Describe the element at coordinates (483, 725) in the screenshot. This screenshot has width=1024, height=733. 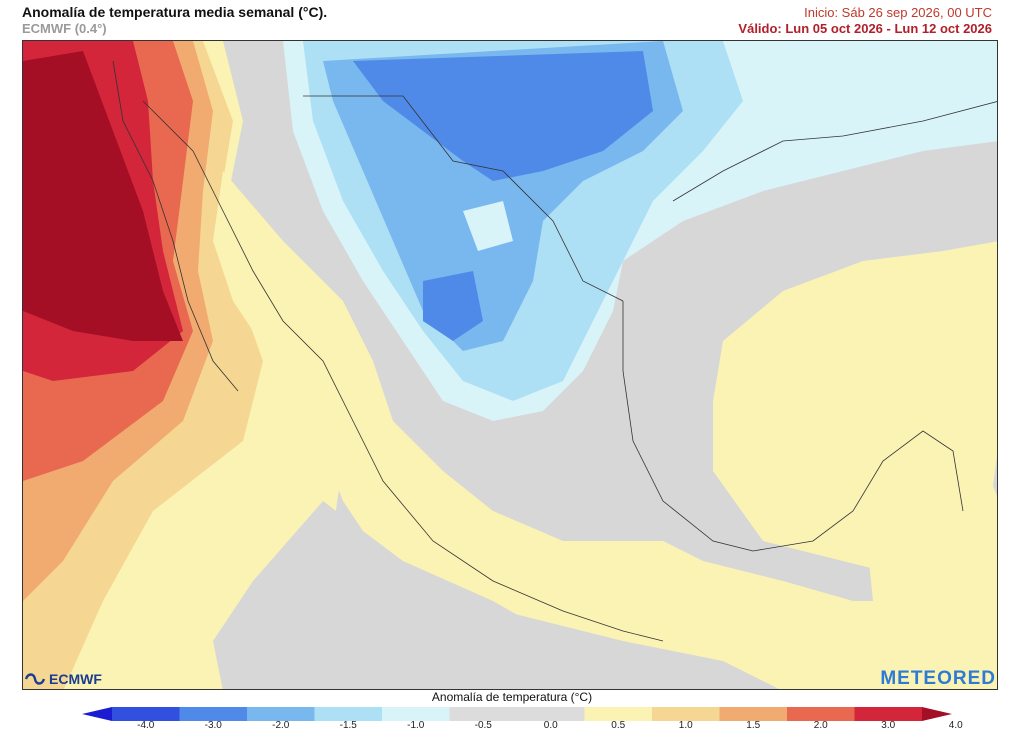
I see `colorbar-tick-label: -0.5` at that location.